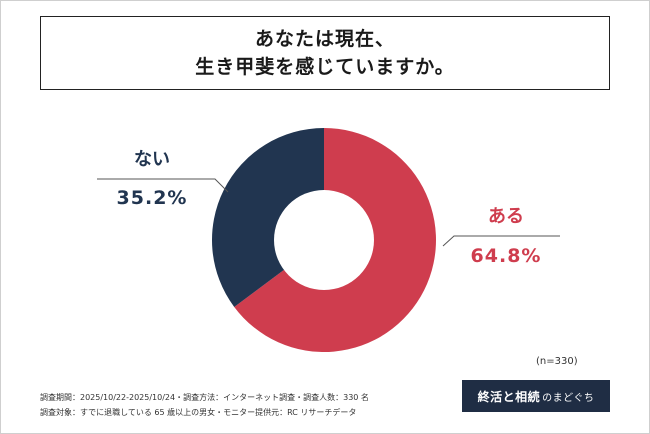 The image size is (650, 434). What do you see at coordinates (325, 53) in the screenshot?
I see `chart-title-box: あなたは現在、 生き甲斐を感じていますか。` at bounding box center [325, 53].